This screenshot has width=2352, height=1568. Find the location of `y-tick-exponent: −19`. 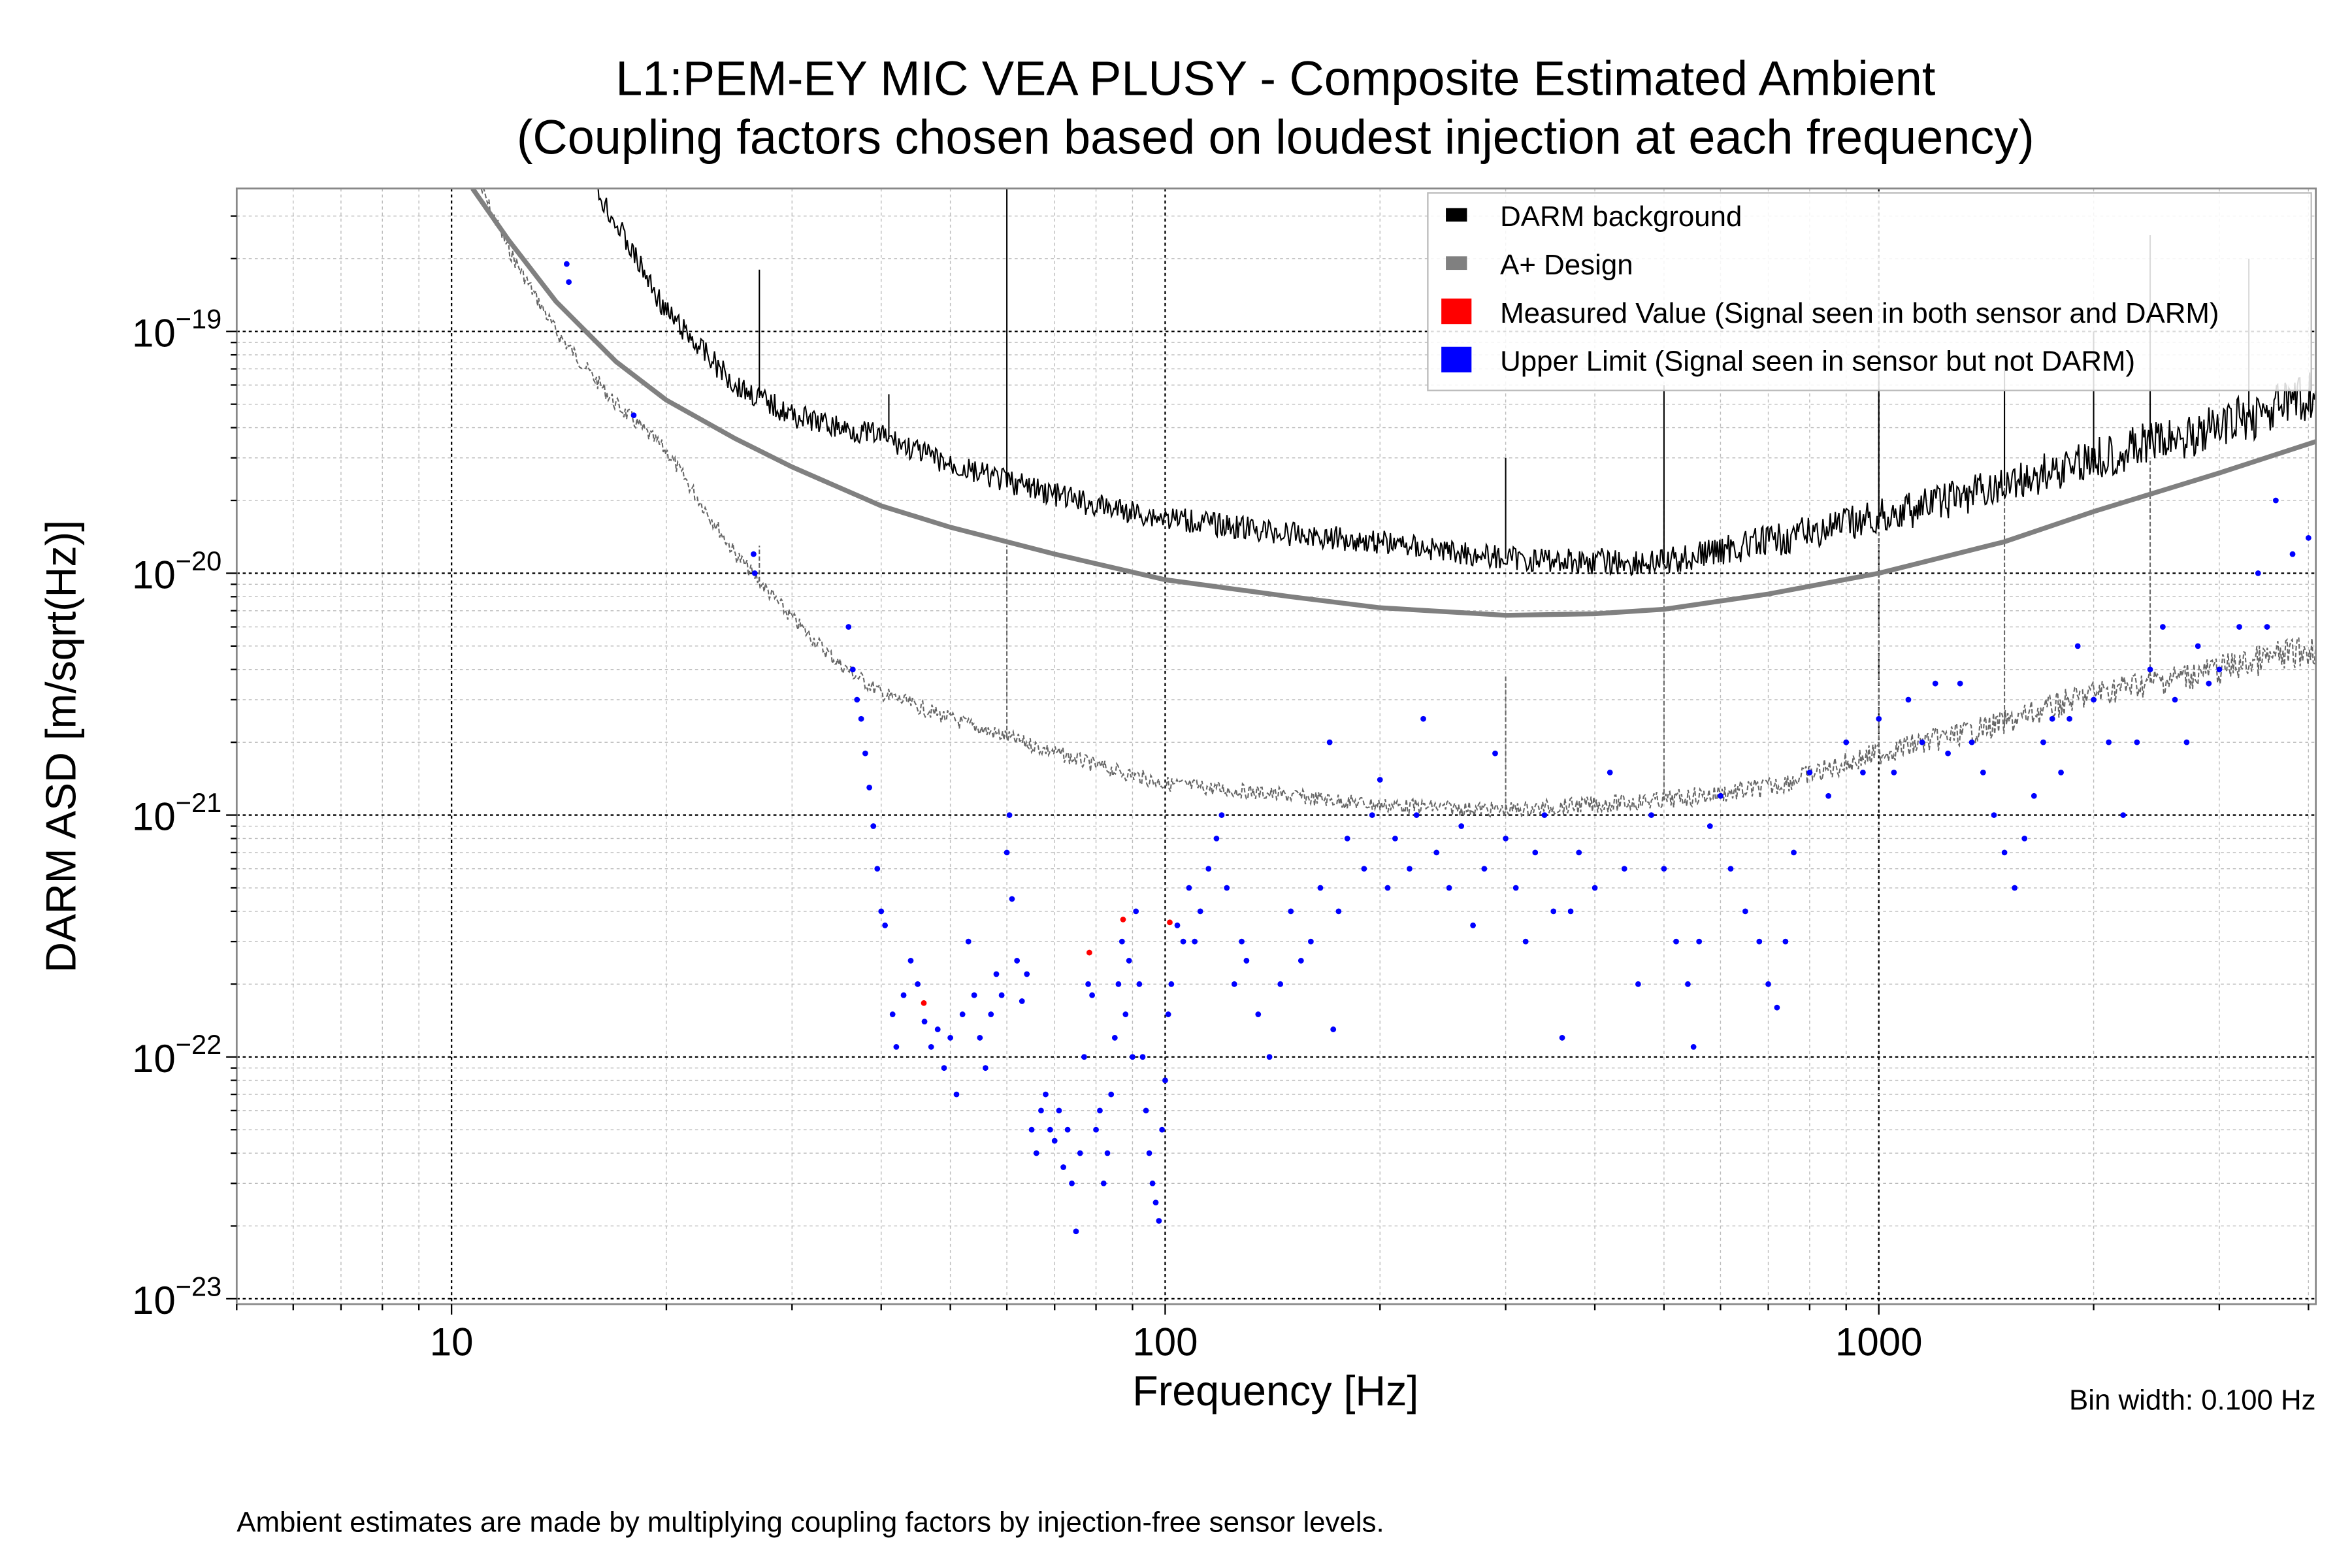

y-tick-exponent: −19 is located at coordinates (198, 319).